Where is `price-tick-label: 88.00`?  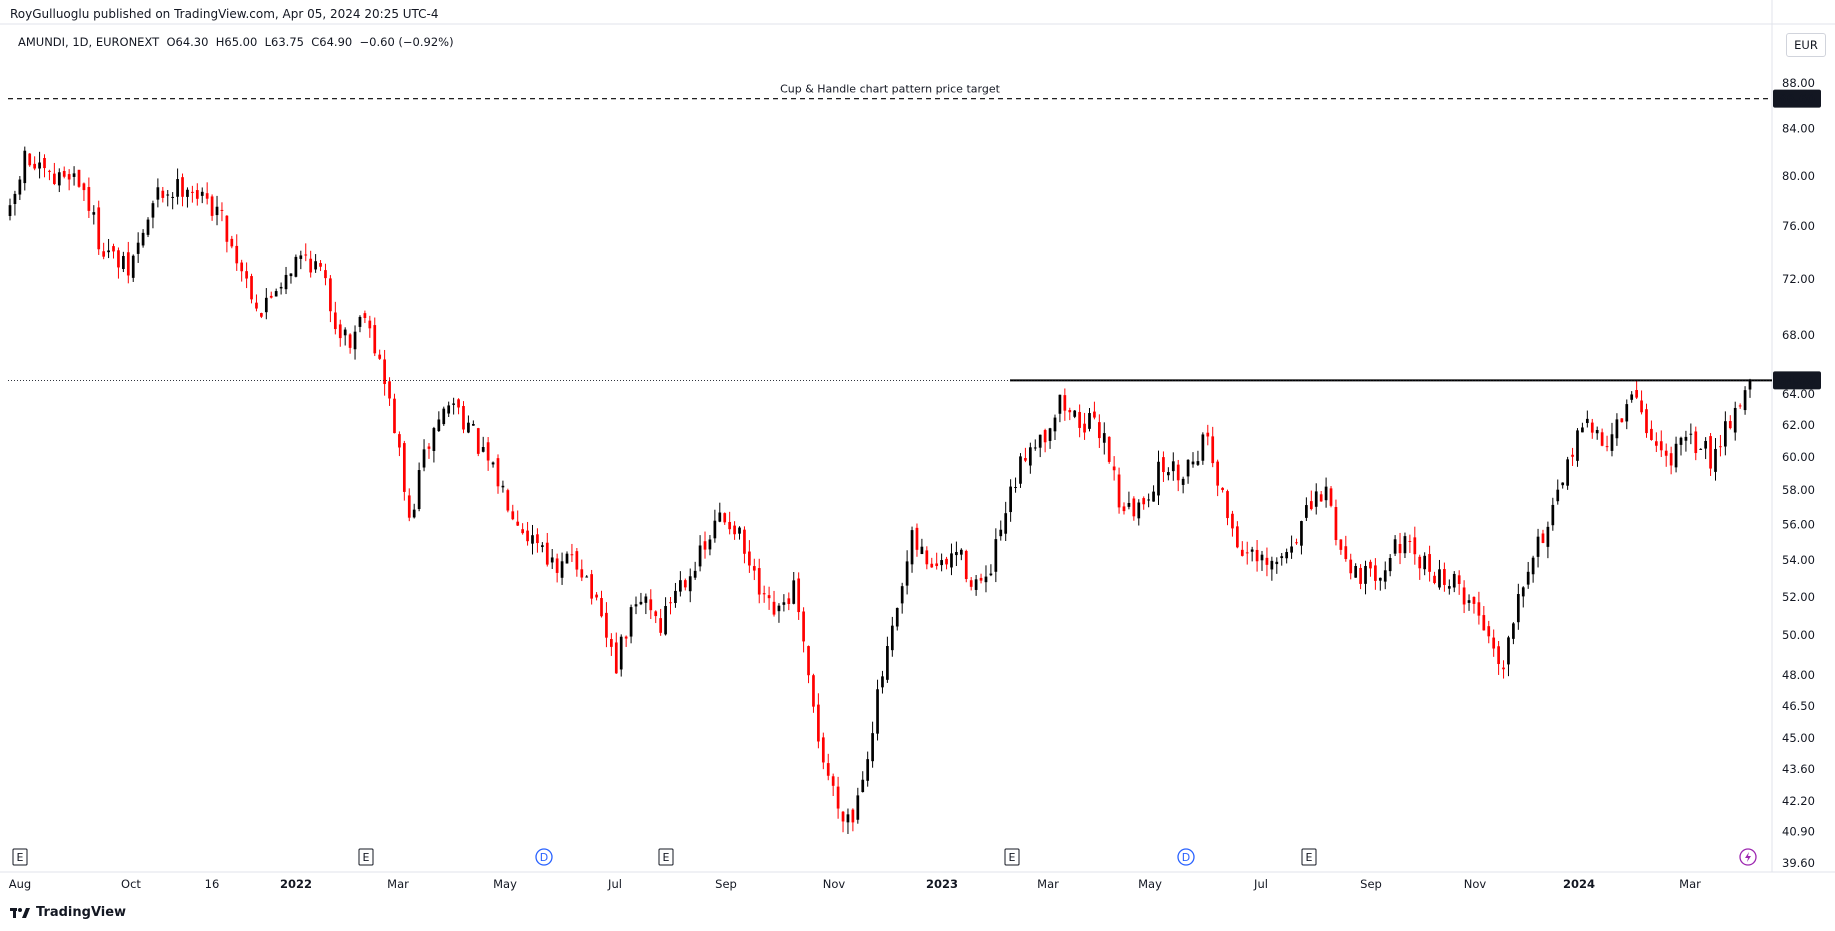
price-tick-label: 88.00 is located at coordinates (1798, 83).